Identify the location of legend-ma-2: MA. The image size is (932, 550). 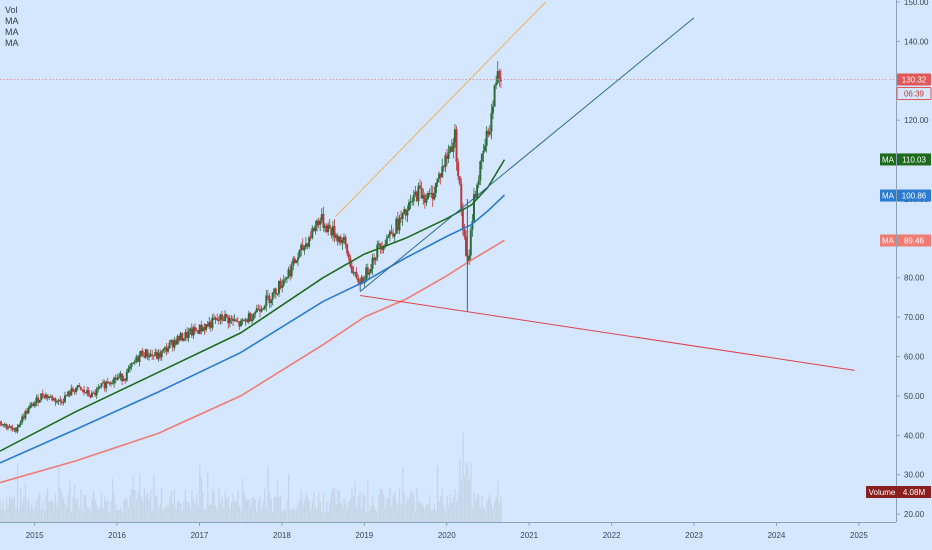
(12, 32).